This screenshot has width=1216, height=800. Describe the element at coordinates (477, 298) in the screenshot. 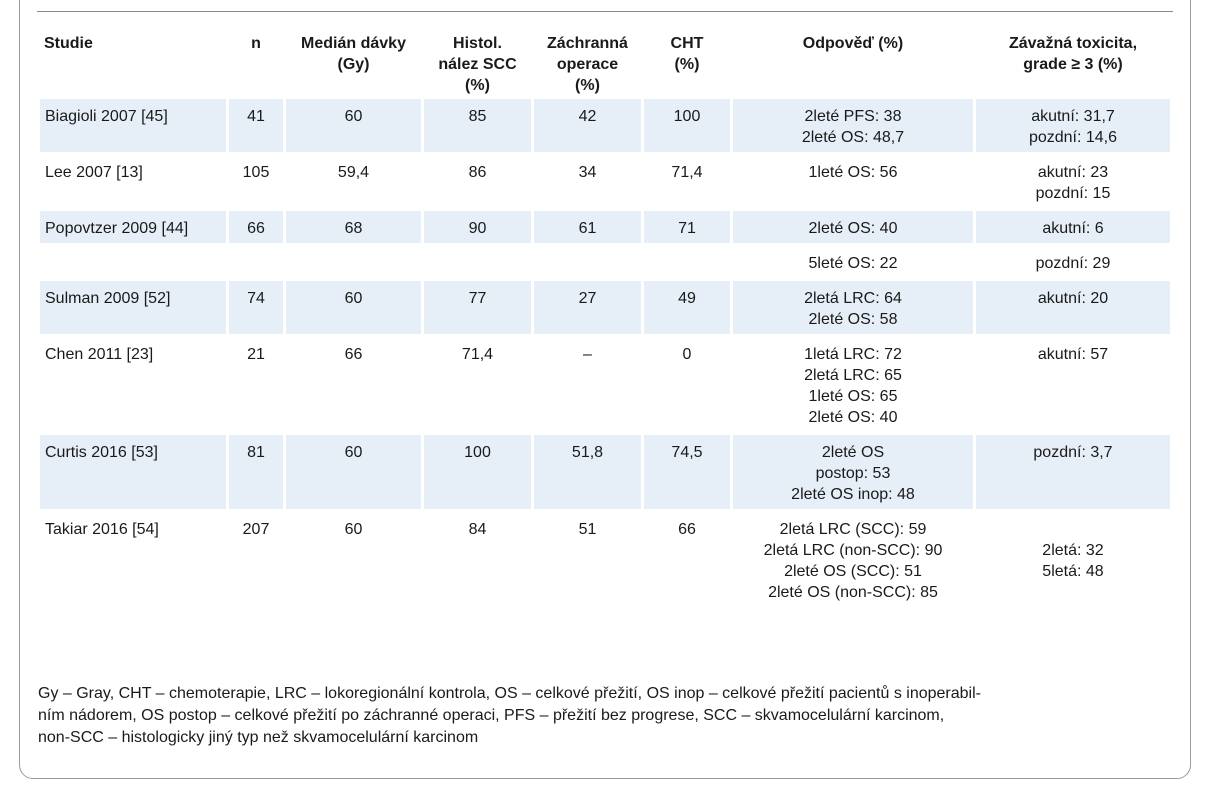

I see `cell-text: 77` at that location.